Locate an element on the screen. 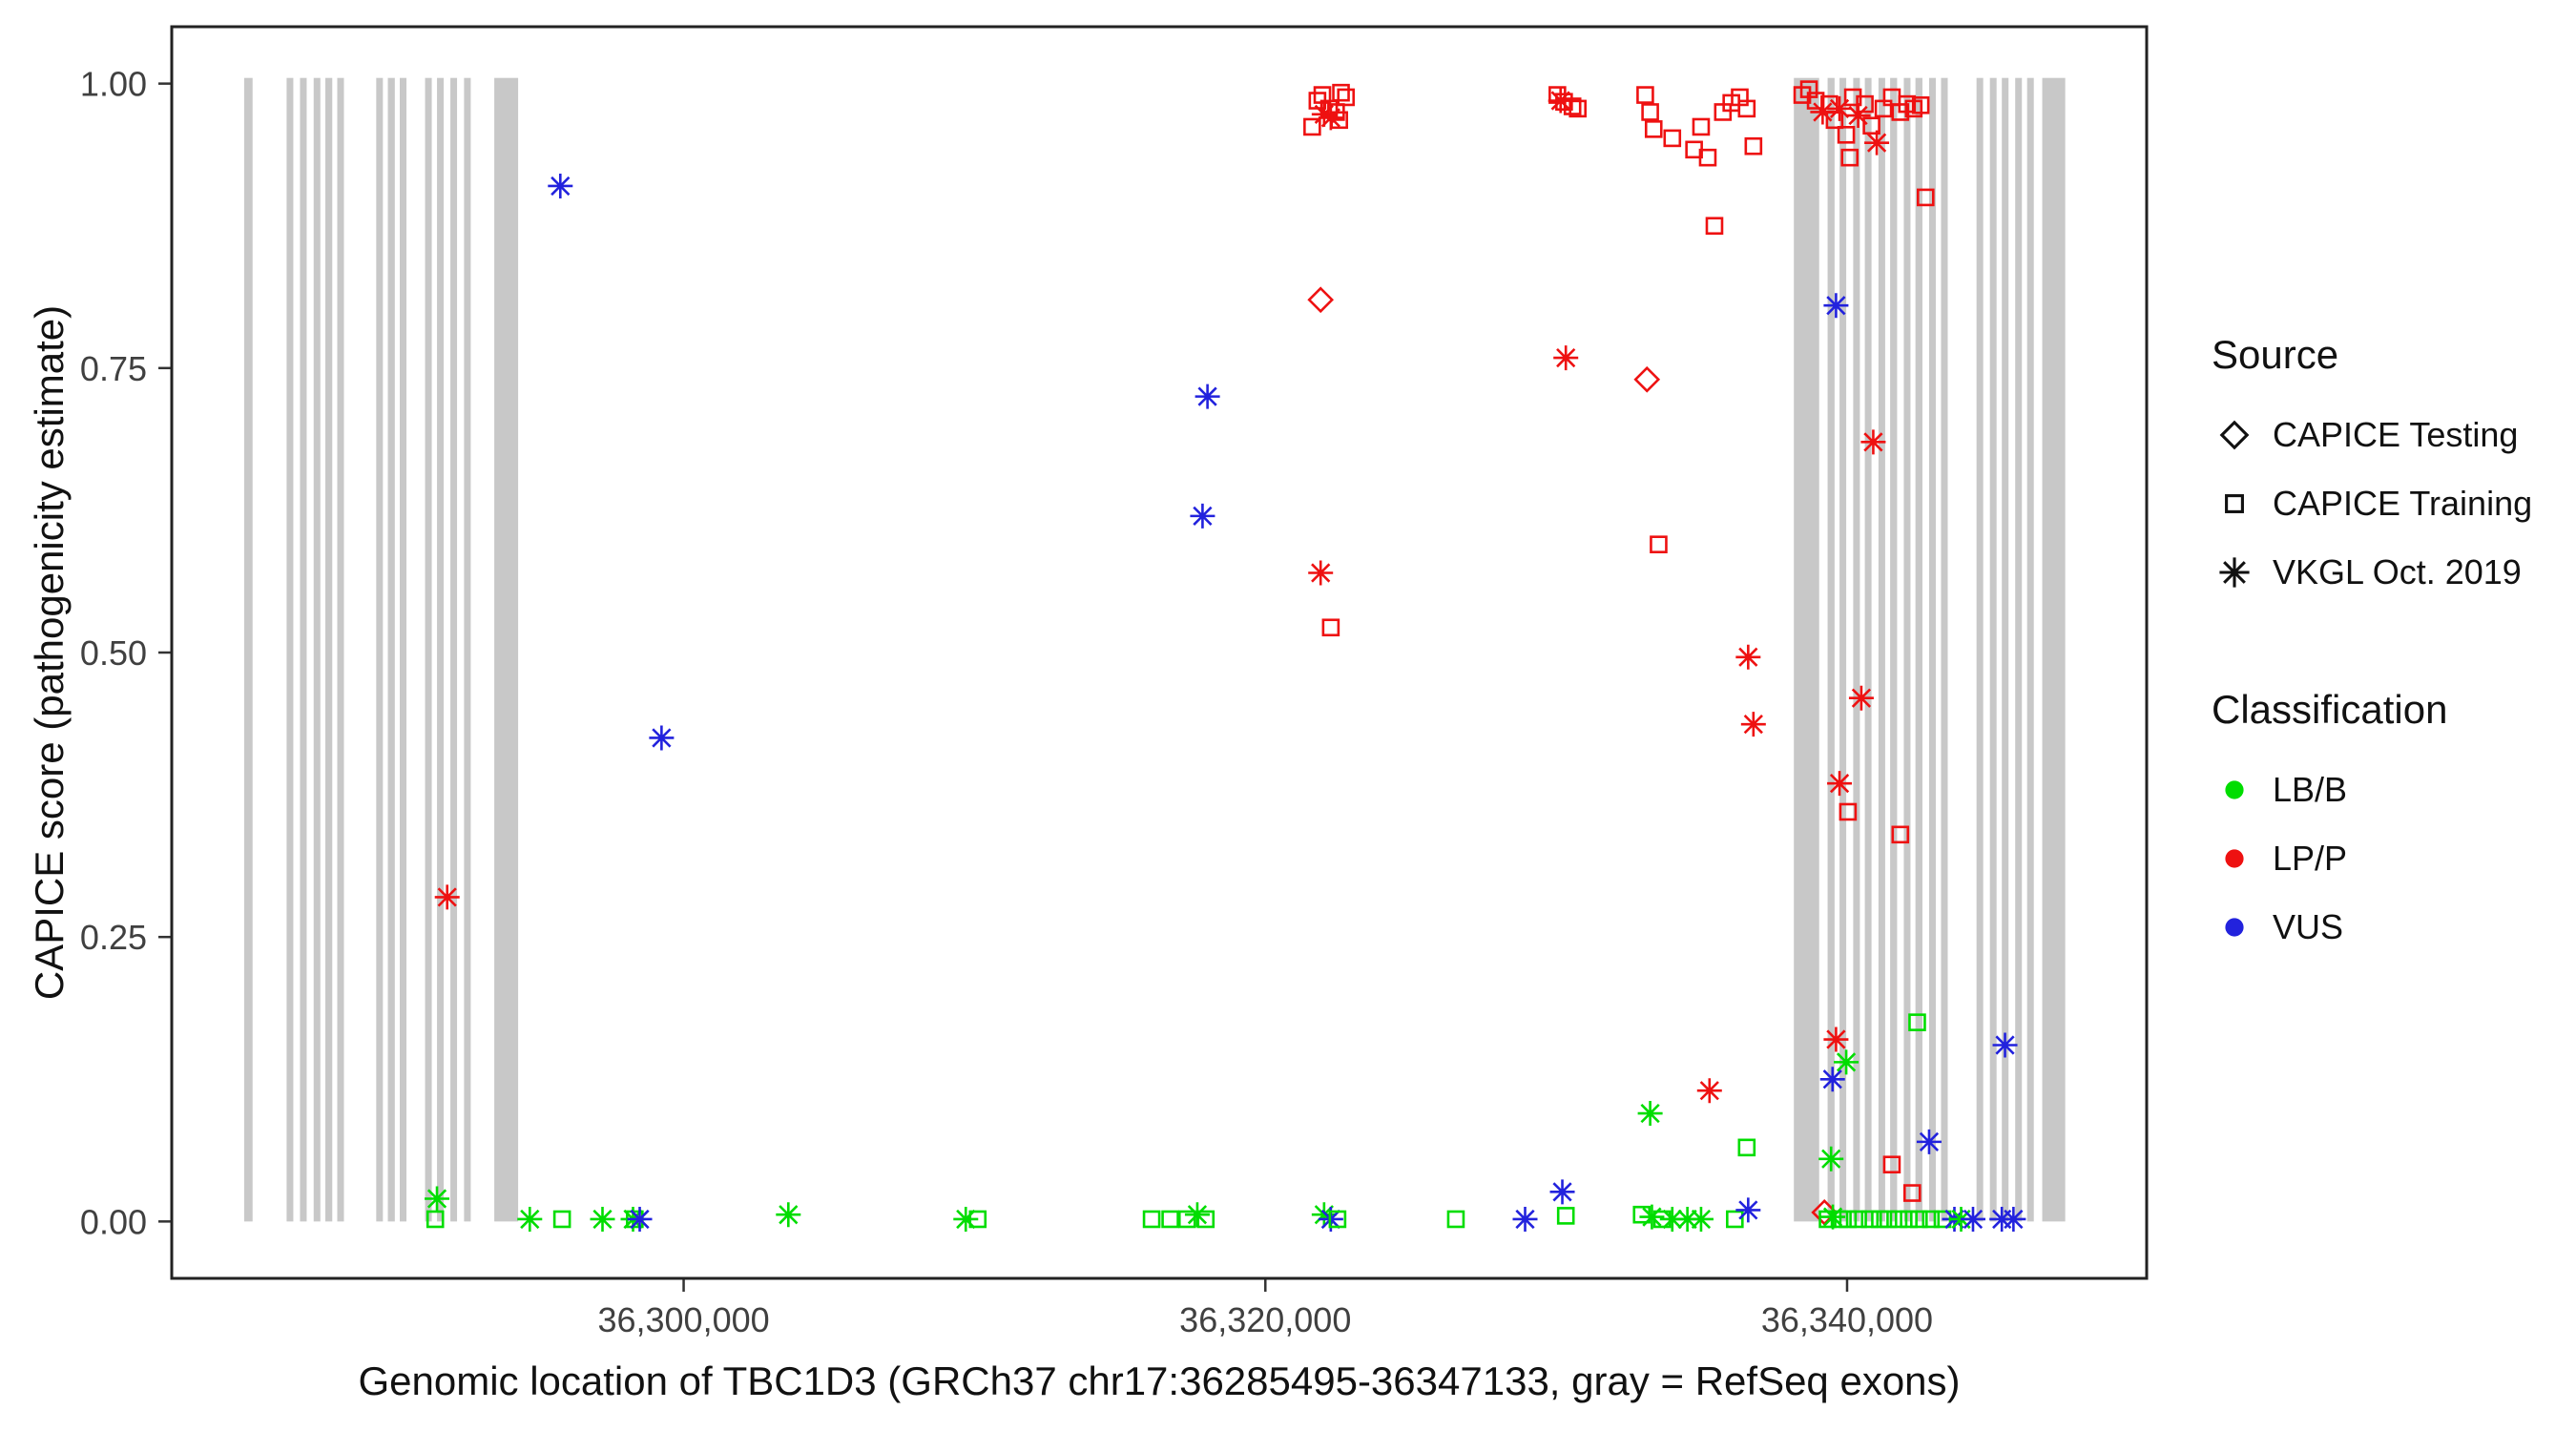  circle-icon-lpp is located at coordinates (2234, 859).